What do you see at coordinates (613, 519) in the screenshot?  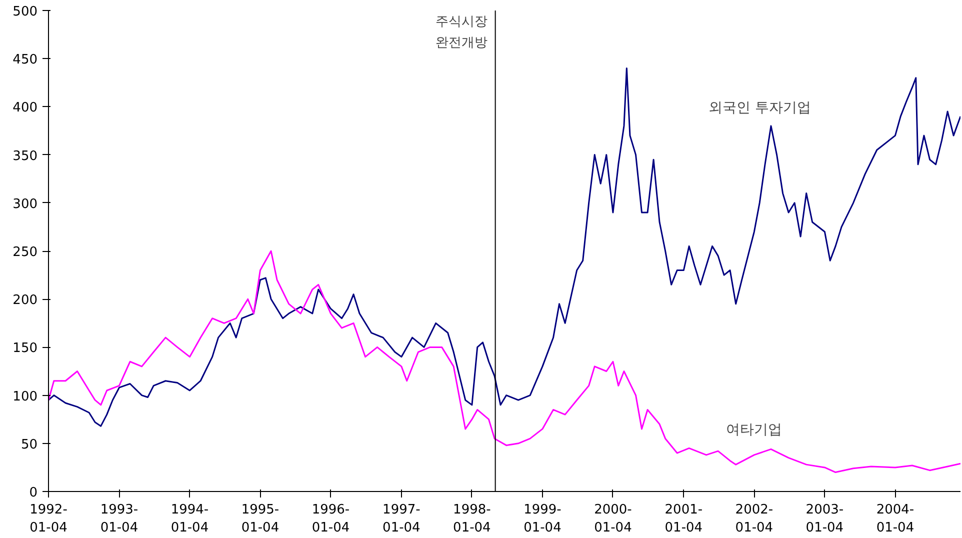 I see `x-tick-label: 2000- 01-04` at bounding box center [613, 519].